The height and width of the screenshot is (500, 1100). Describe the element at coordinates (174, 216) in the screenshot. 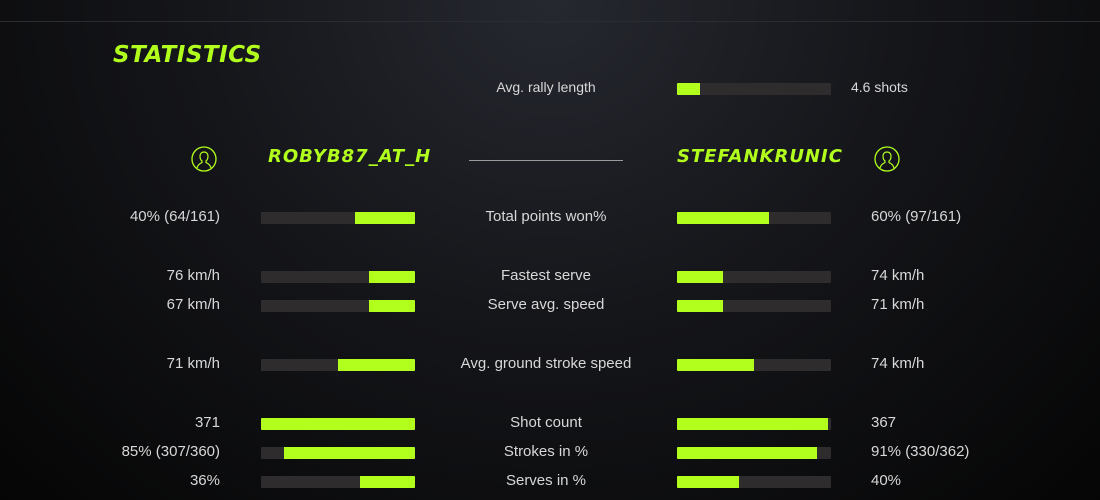

I see `left-value: 40% (64/161)` at that location.